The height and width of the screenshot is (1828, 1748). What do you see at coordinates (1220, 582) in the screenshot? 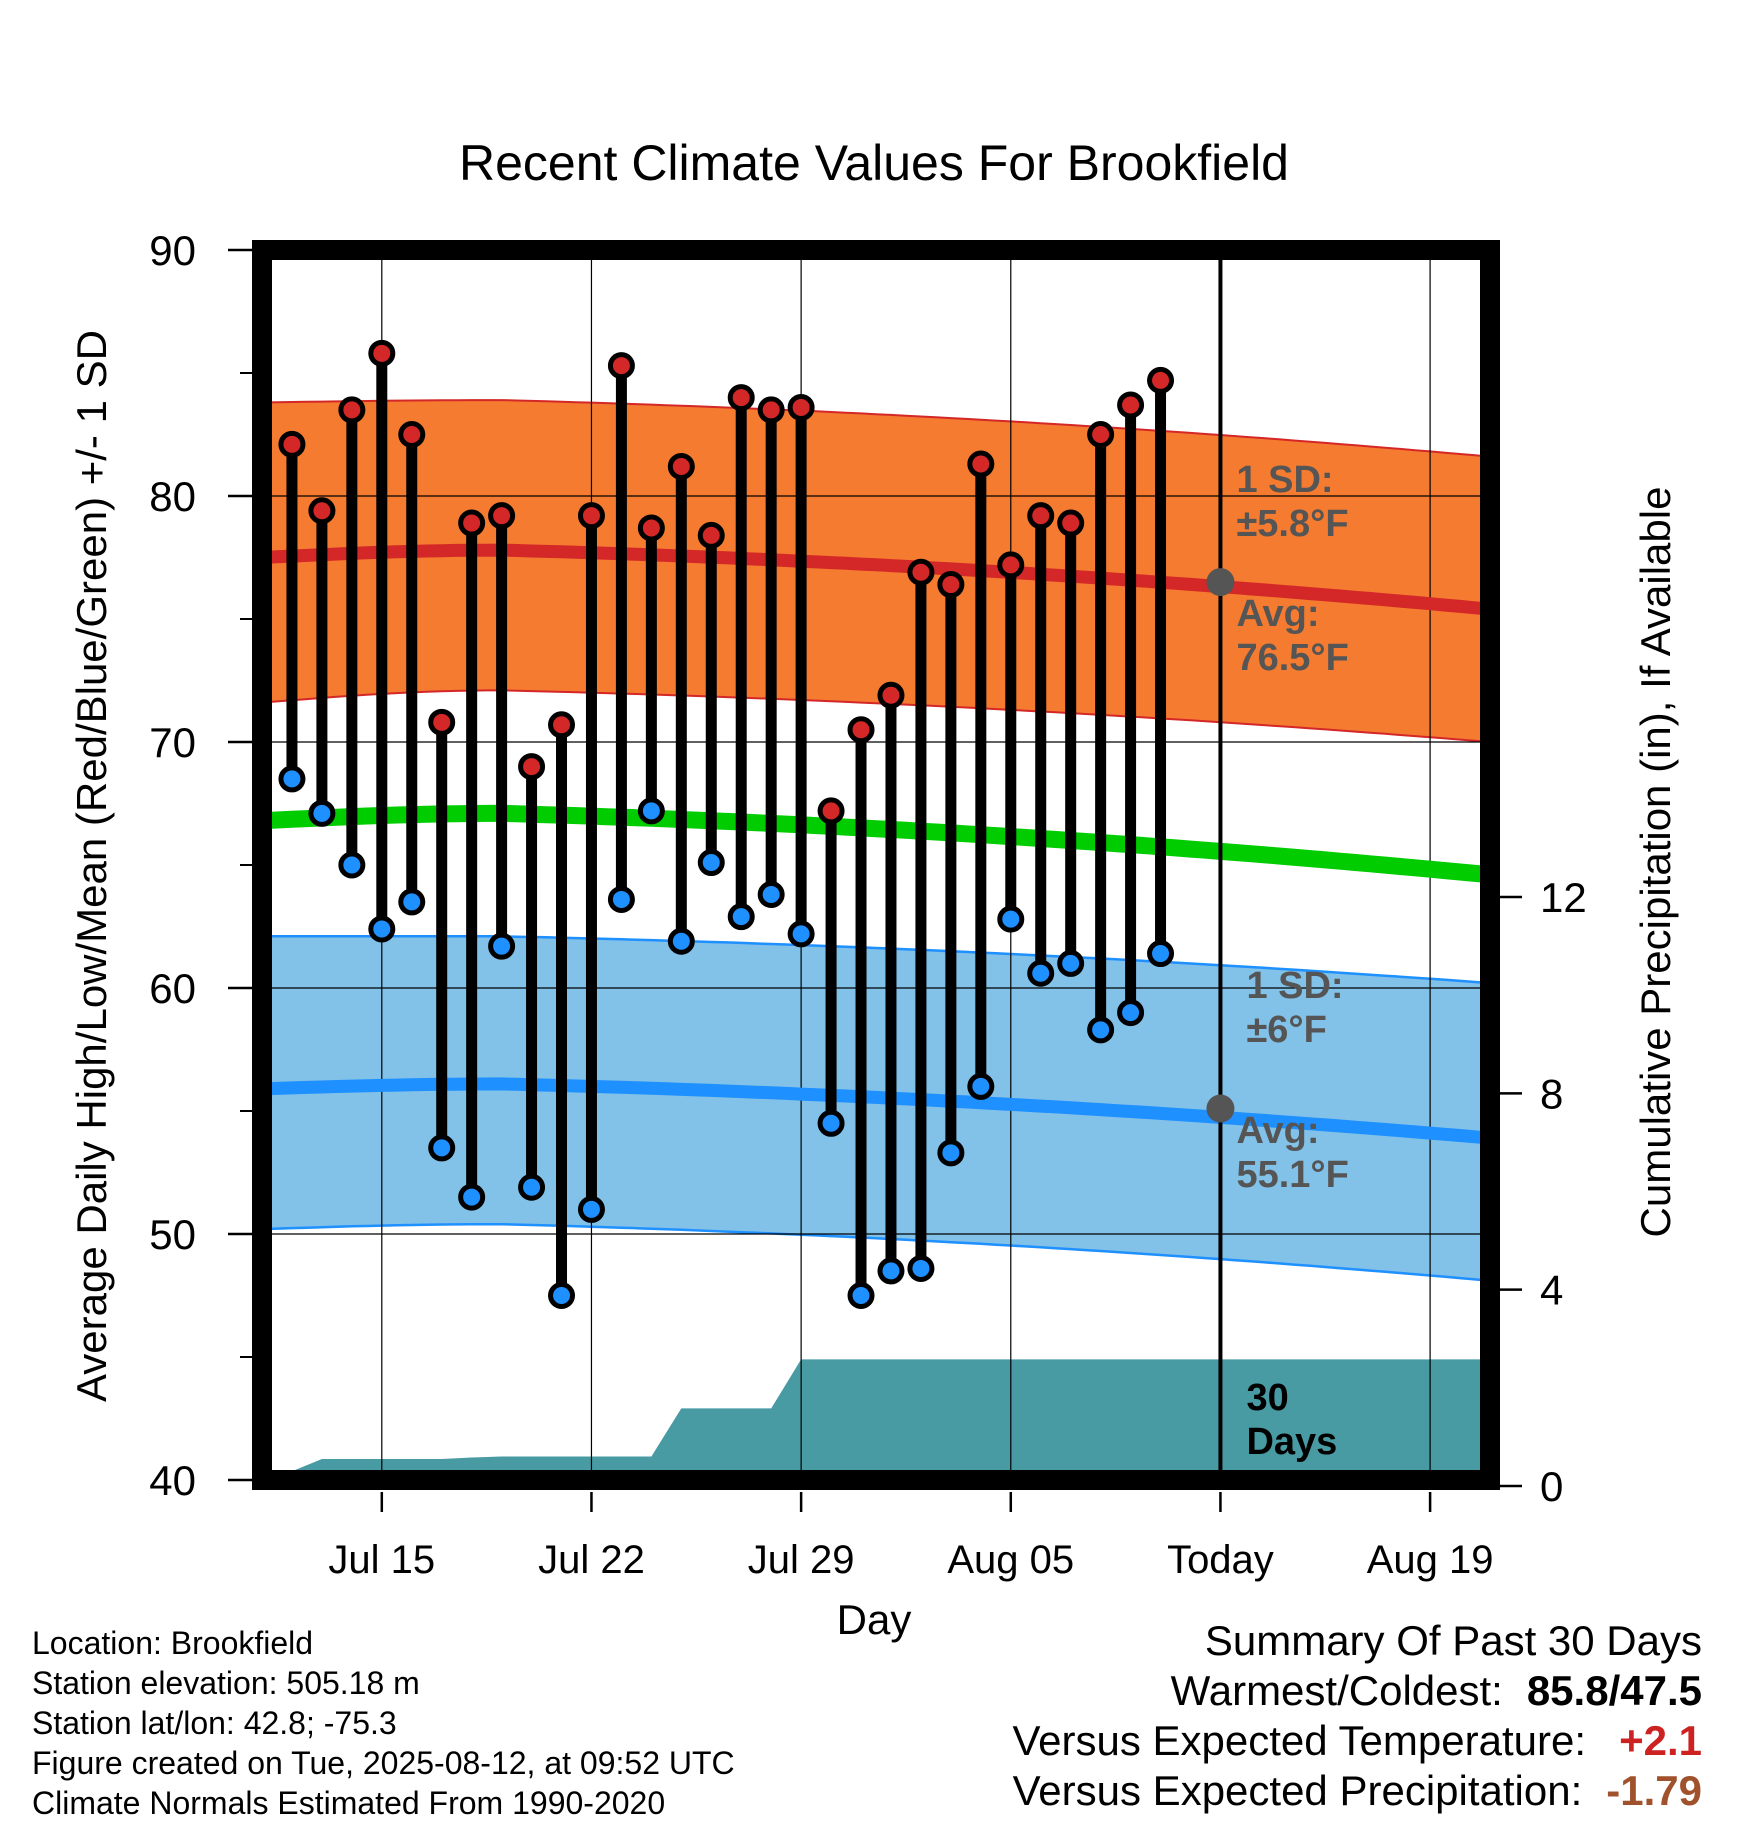
I see `today-high-avg-marker` at bounding box center [1220, 582].